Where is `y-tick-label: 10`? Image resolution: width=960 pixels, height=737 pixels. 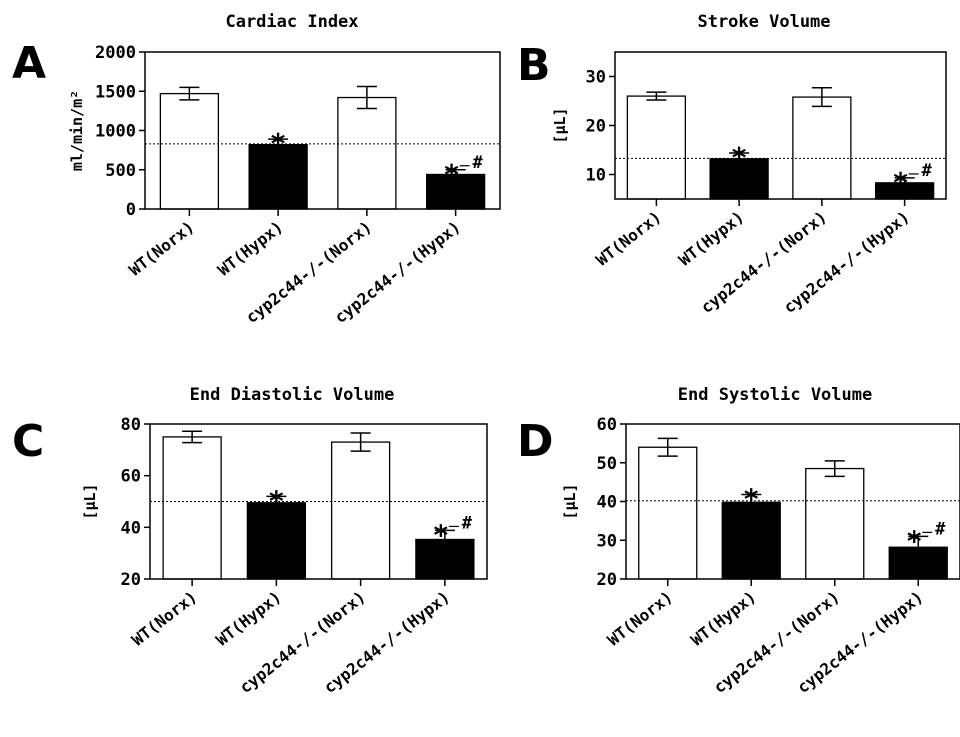
y-tick-label: 10 is located at coordinates (596, 176).